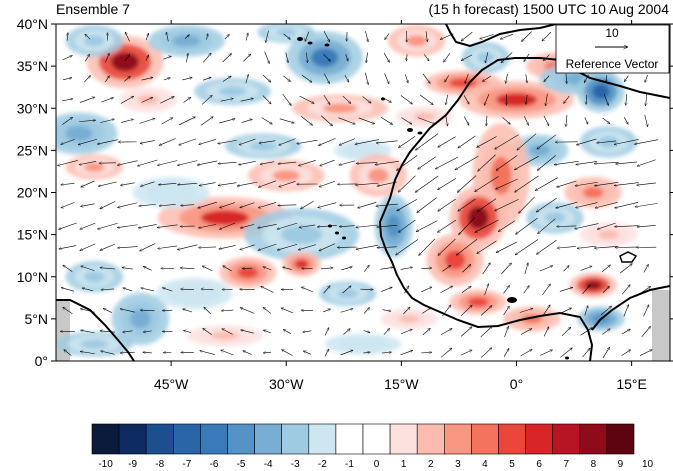 This screenshot has height=471, width=673. I want to click on bioko-island, so click(512, 300).